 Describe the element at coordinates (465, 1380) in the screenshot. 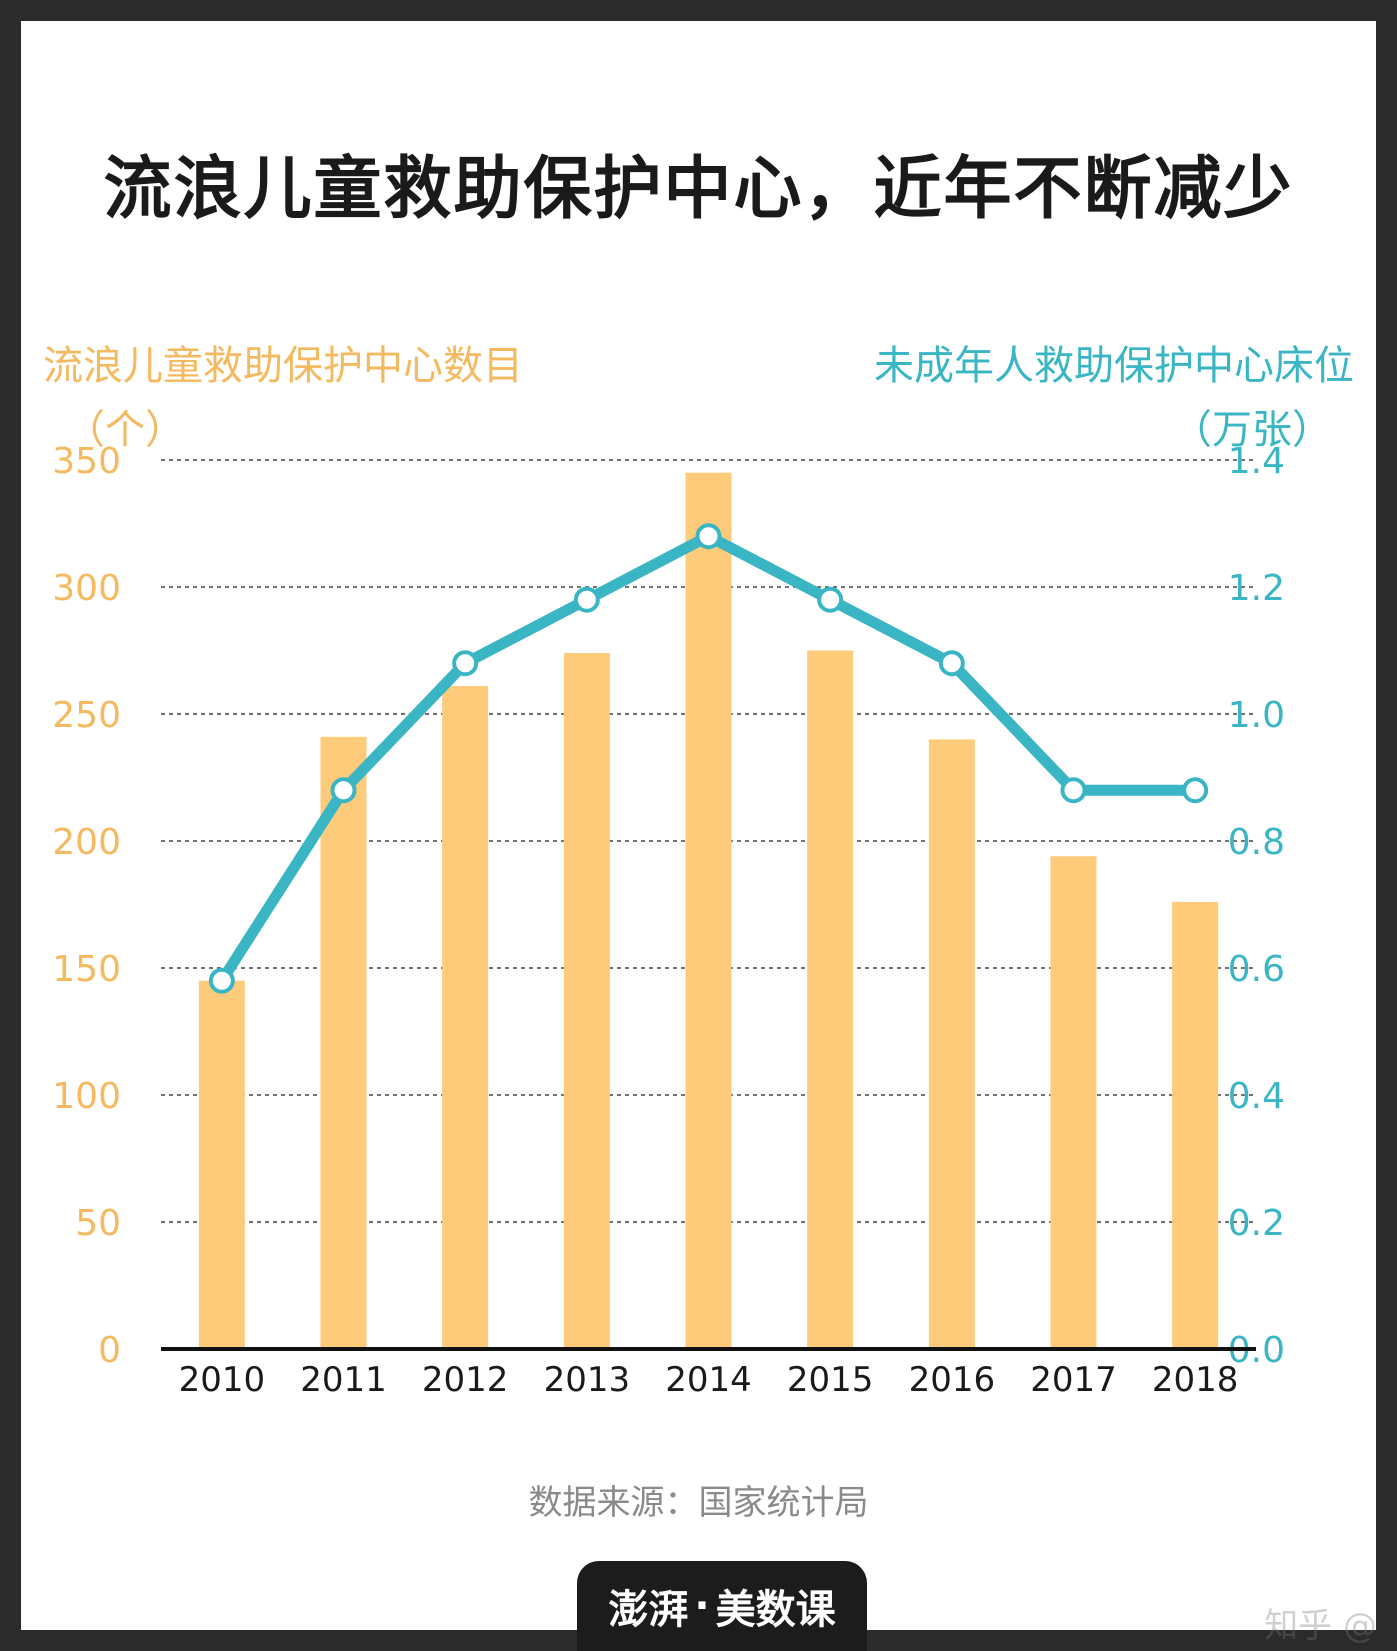

I see `x-tick-label: 2012` at that location.